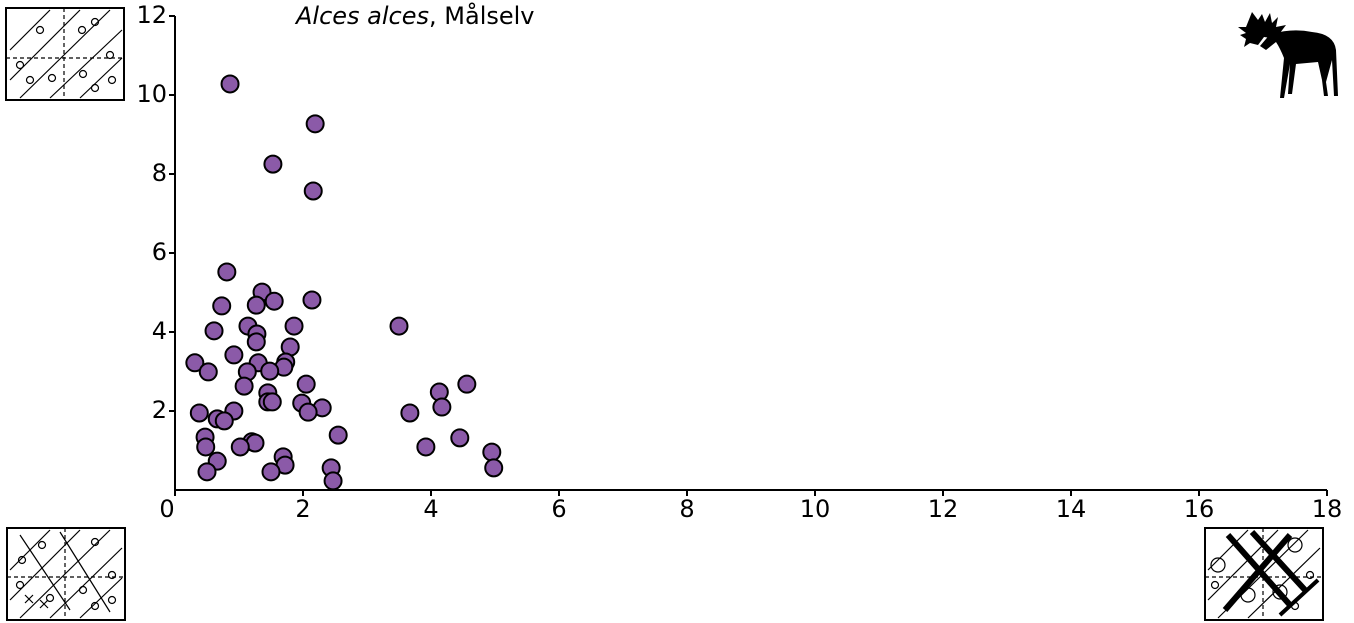  What do you see at coordinates (151, 15) in the screenshot?
I see `y-tick-label: 12` at bounding box center [151, 15].